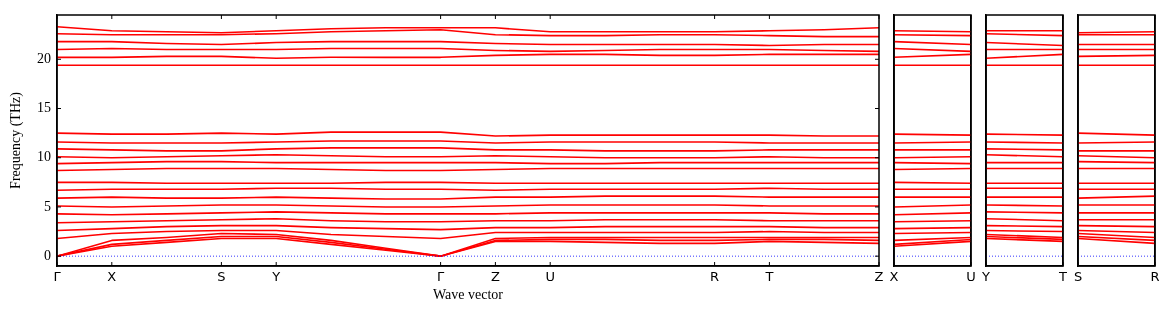  I want to click on x-axis-title: Wave vector, so click(468, 295).